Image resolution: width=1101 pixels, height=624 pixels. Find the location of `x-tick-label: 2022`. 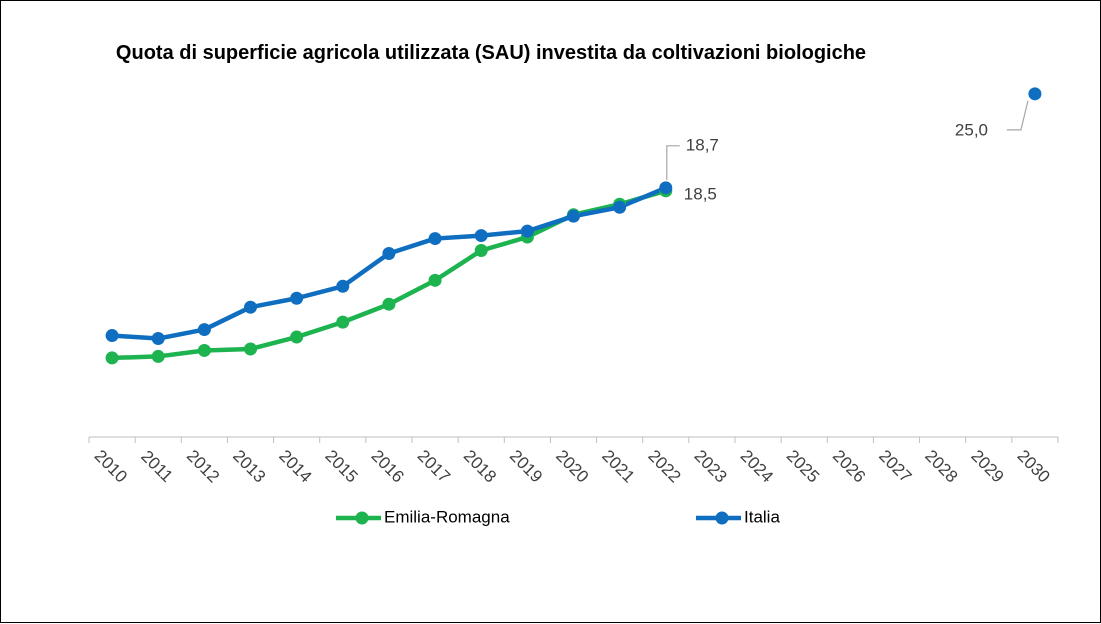

x-tick-label: 2022 is located at coordinates (664, 466).